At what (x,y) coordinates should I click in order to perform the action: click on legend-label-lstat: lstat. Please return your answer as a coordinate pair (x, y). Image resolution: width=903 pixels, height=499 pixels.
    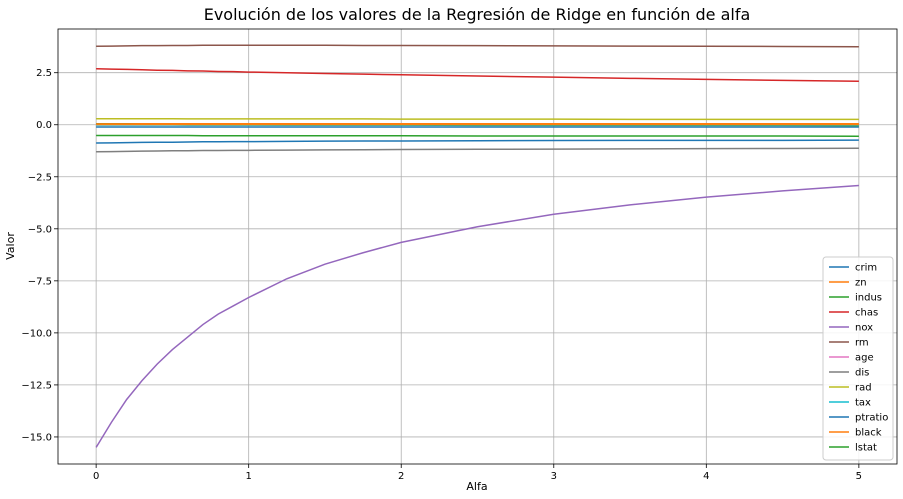
    Looking at the image, I should click on (866, 448).